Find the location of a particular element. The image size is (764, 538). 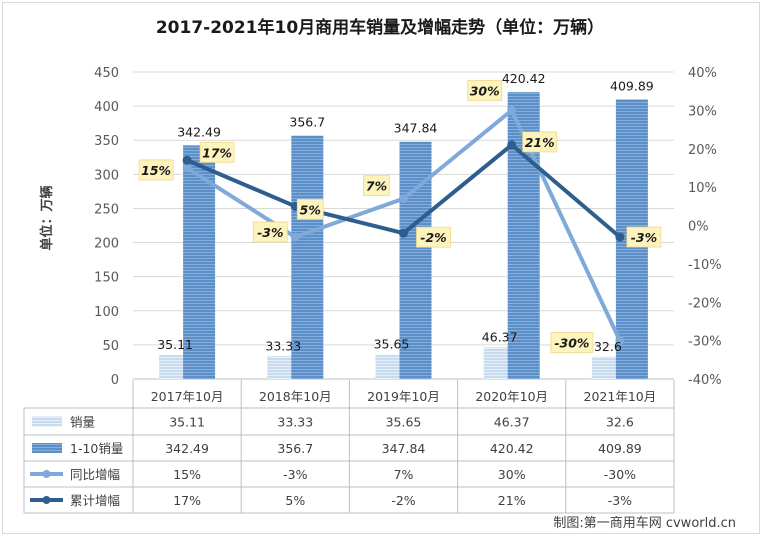

y-axis-label: 单位：万辆 is located at coordinates (47, 217).